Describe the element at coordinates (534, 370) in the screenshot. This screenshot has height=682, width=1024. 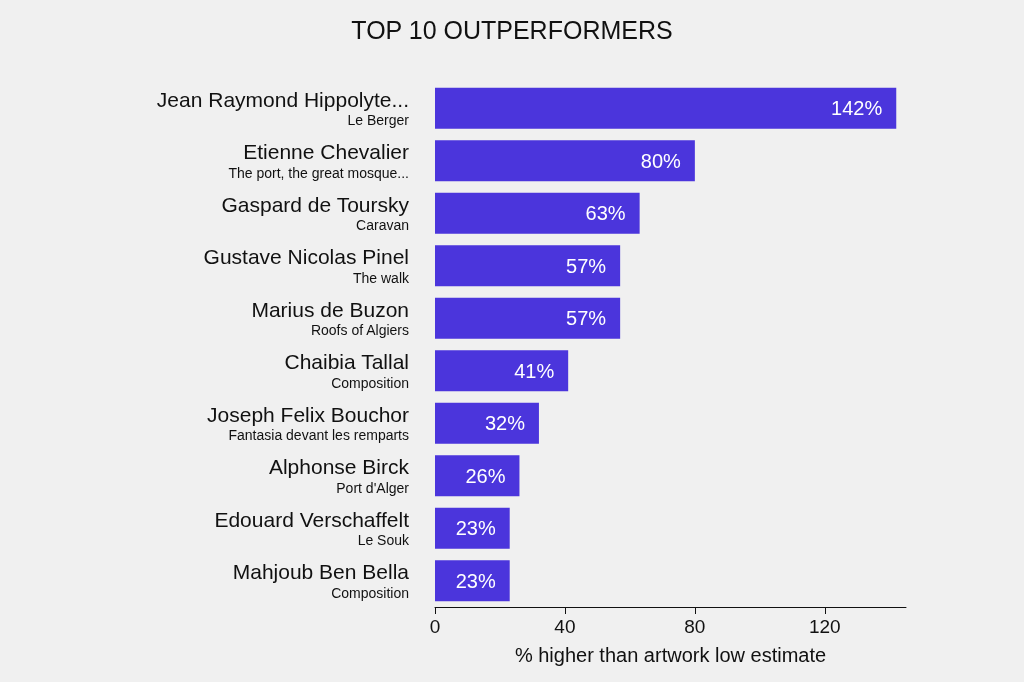
I see `data-label: 41%` at that location.